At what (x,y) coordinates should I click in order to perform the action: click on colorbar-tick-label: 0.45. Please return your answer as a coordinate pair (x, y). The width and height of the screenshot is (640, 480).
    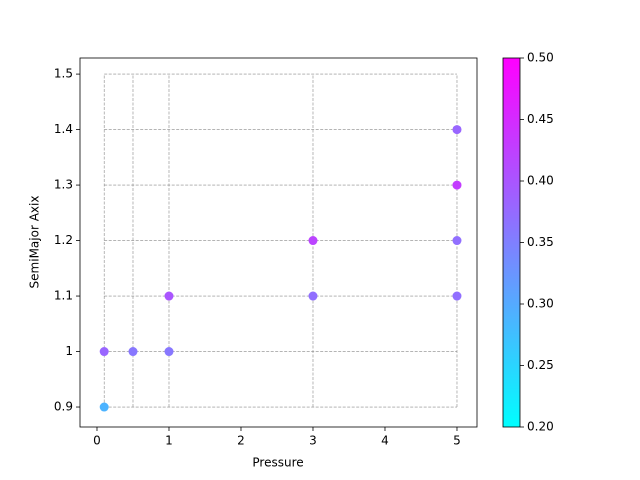
    Looking at the image, I should click on (540, 119).